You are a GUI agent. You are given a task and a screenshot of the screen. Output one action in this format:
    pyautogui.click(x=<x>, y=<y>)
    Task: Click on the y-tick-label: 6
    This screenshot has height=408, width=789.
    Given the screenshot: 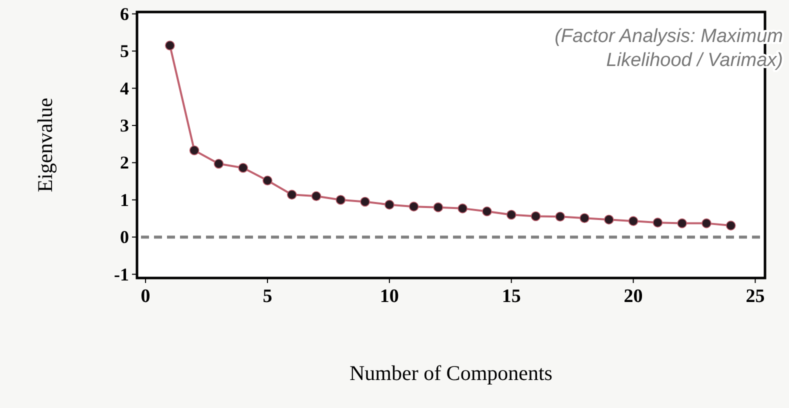 What is the action you would take?
    pyautogui.click(x=124, y=14)
    